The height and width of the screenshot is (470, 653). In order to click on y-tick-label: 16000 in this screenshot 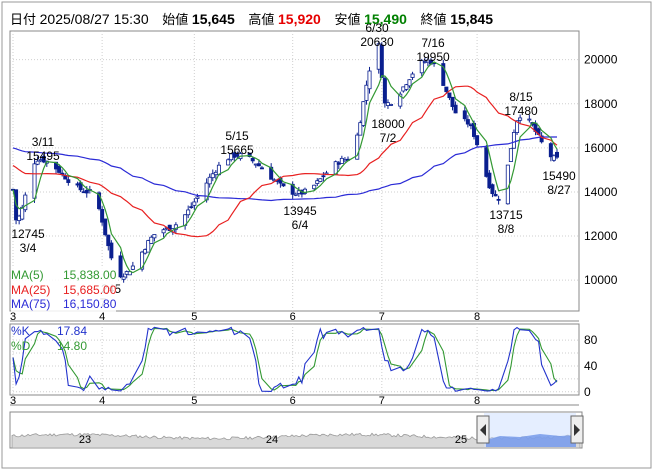, I will do `click(601, 148)`.